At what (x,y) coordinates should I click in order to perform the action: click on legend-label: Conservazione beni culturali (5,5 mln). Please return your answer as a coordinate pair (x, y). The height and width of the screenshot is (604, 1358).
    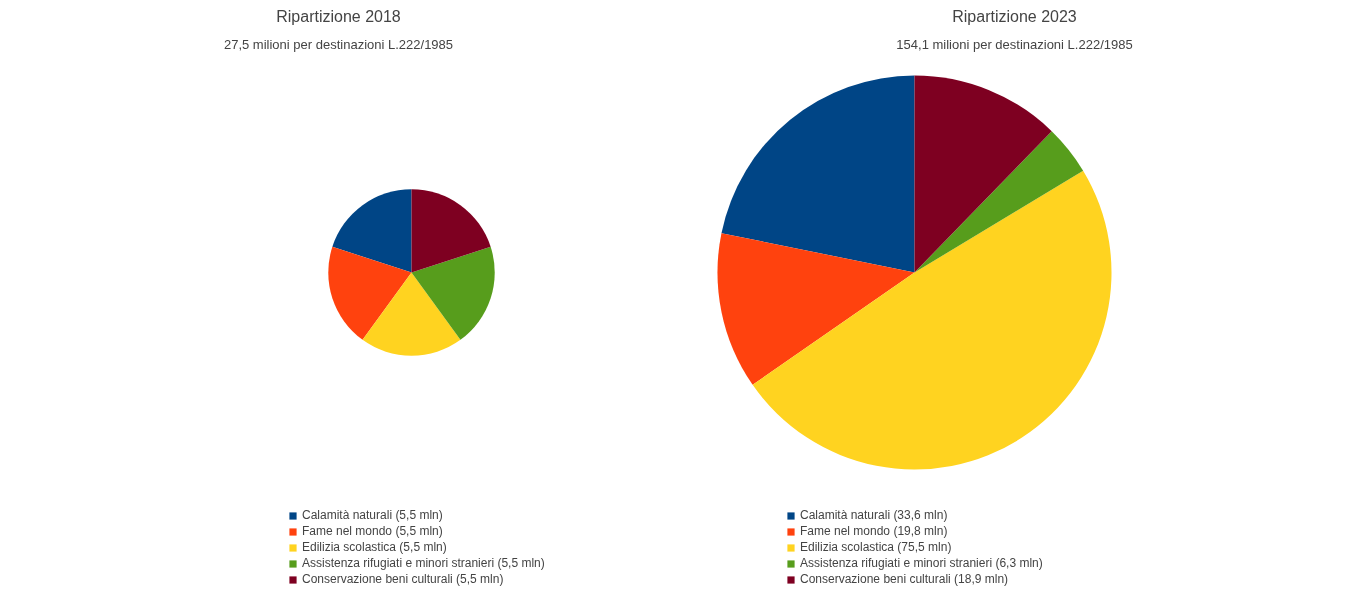
    Looking at the image, I should click on (403, 579).